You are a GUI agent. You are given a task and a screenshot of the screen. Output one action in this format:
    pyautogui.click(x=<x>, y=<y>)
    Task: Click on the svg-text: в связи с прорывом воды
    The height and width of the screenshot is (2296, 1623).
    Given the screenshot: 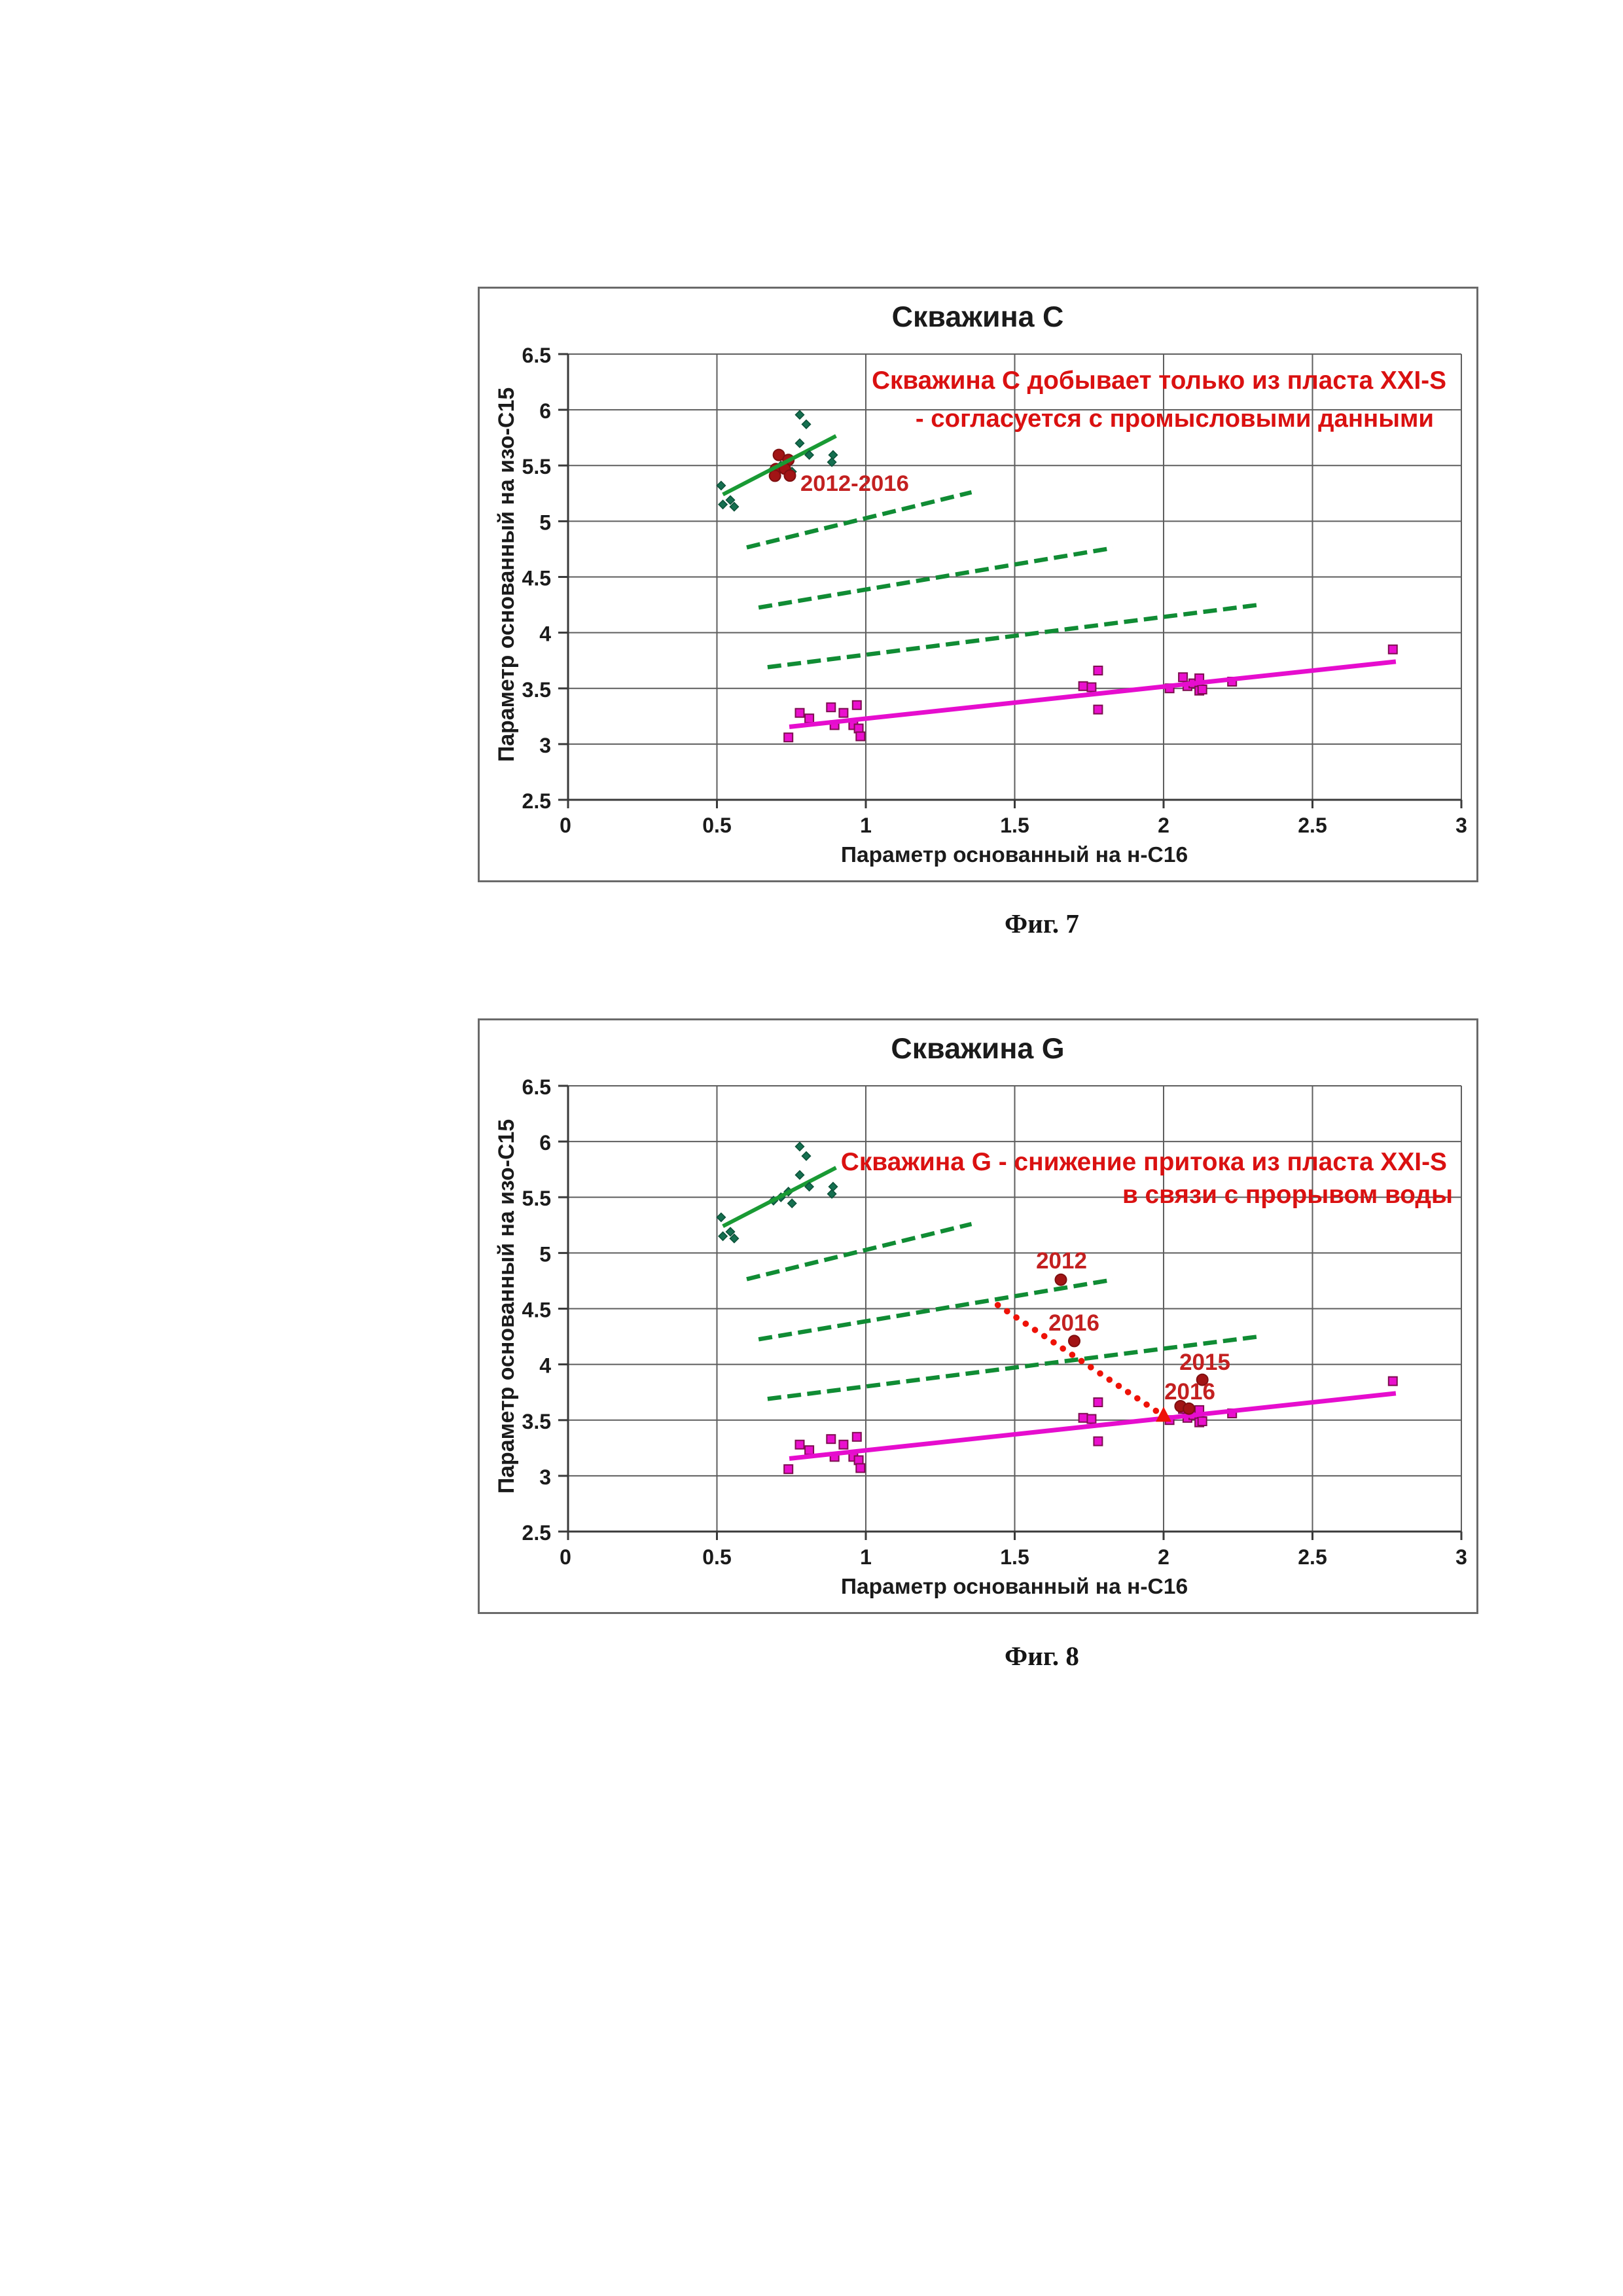 What is the action you would take?
    pyautogui.click(x=1288, y=1195)
    